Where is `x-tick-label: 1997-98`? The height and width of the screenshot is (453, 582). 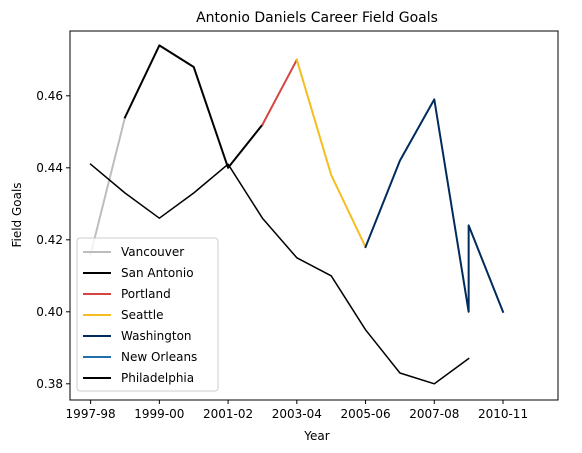
x-tick-label: 1997-98 is located at coordinates (91, 414).